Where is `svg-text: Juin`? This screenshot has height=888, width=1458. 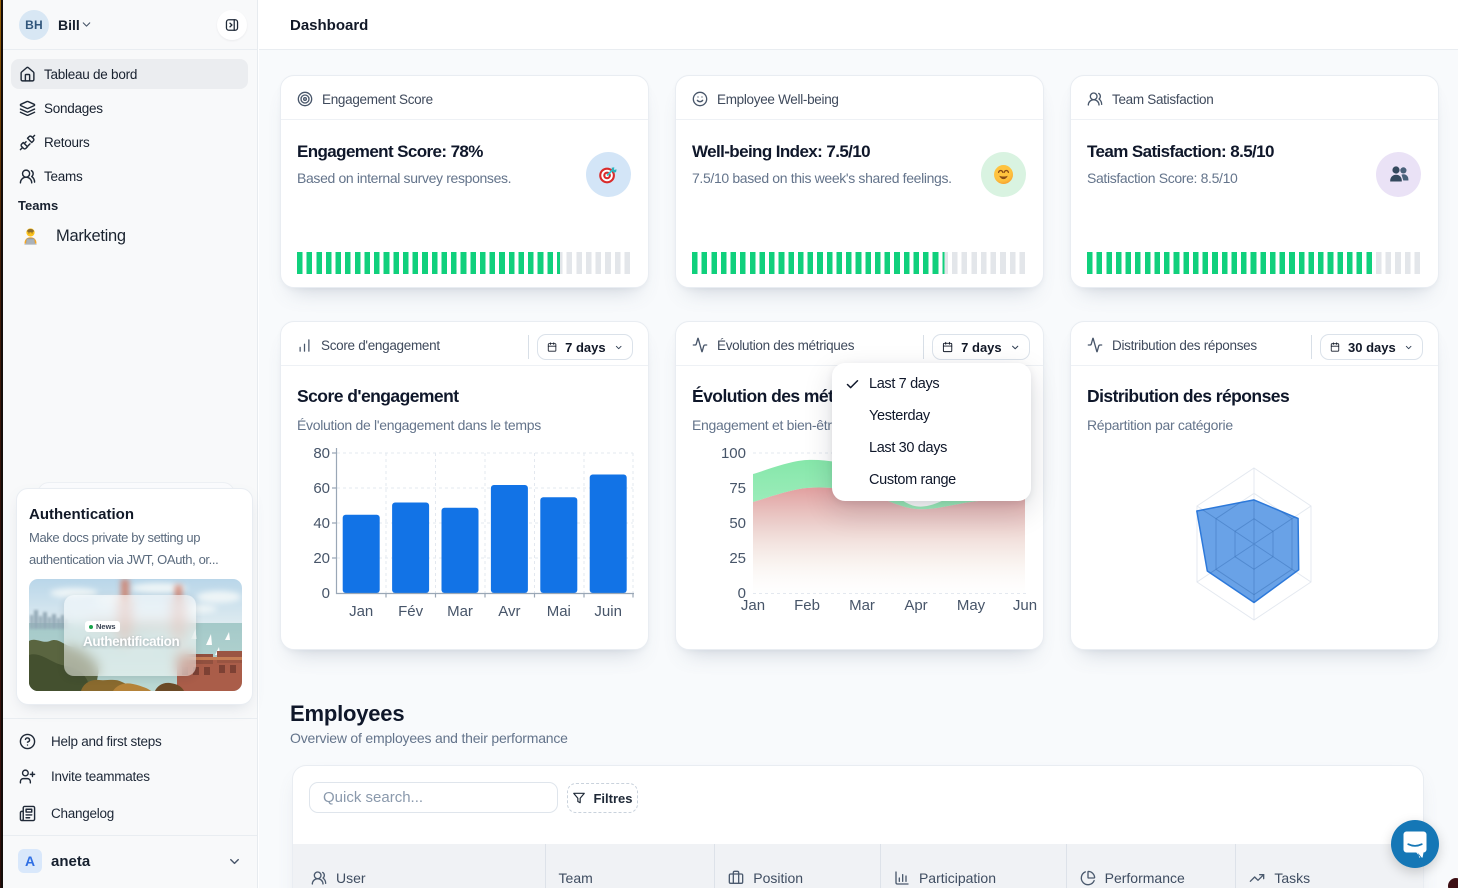
svg-text: Juin is located at coordinates (608, 611).